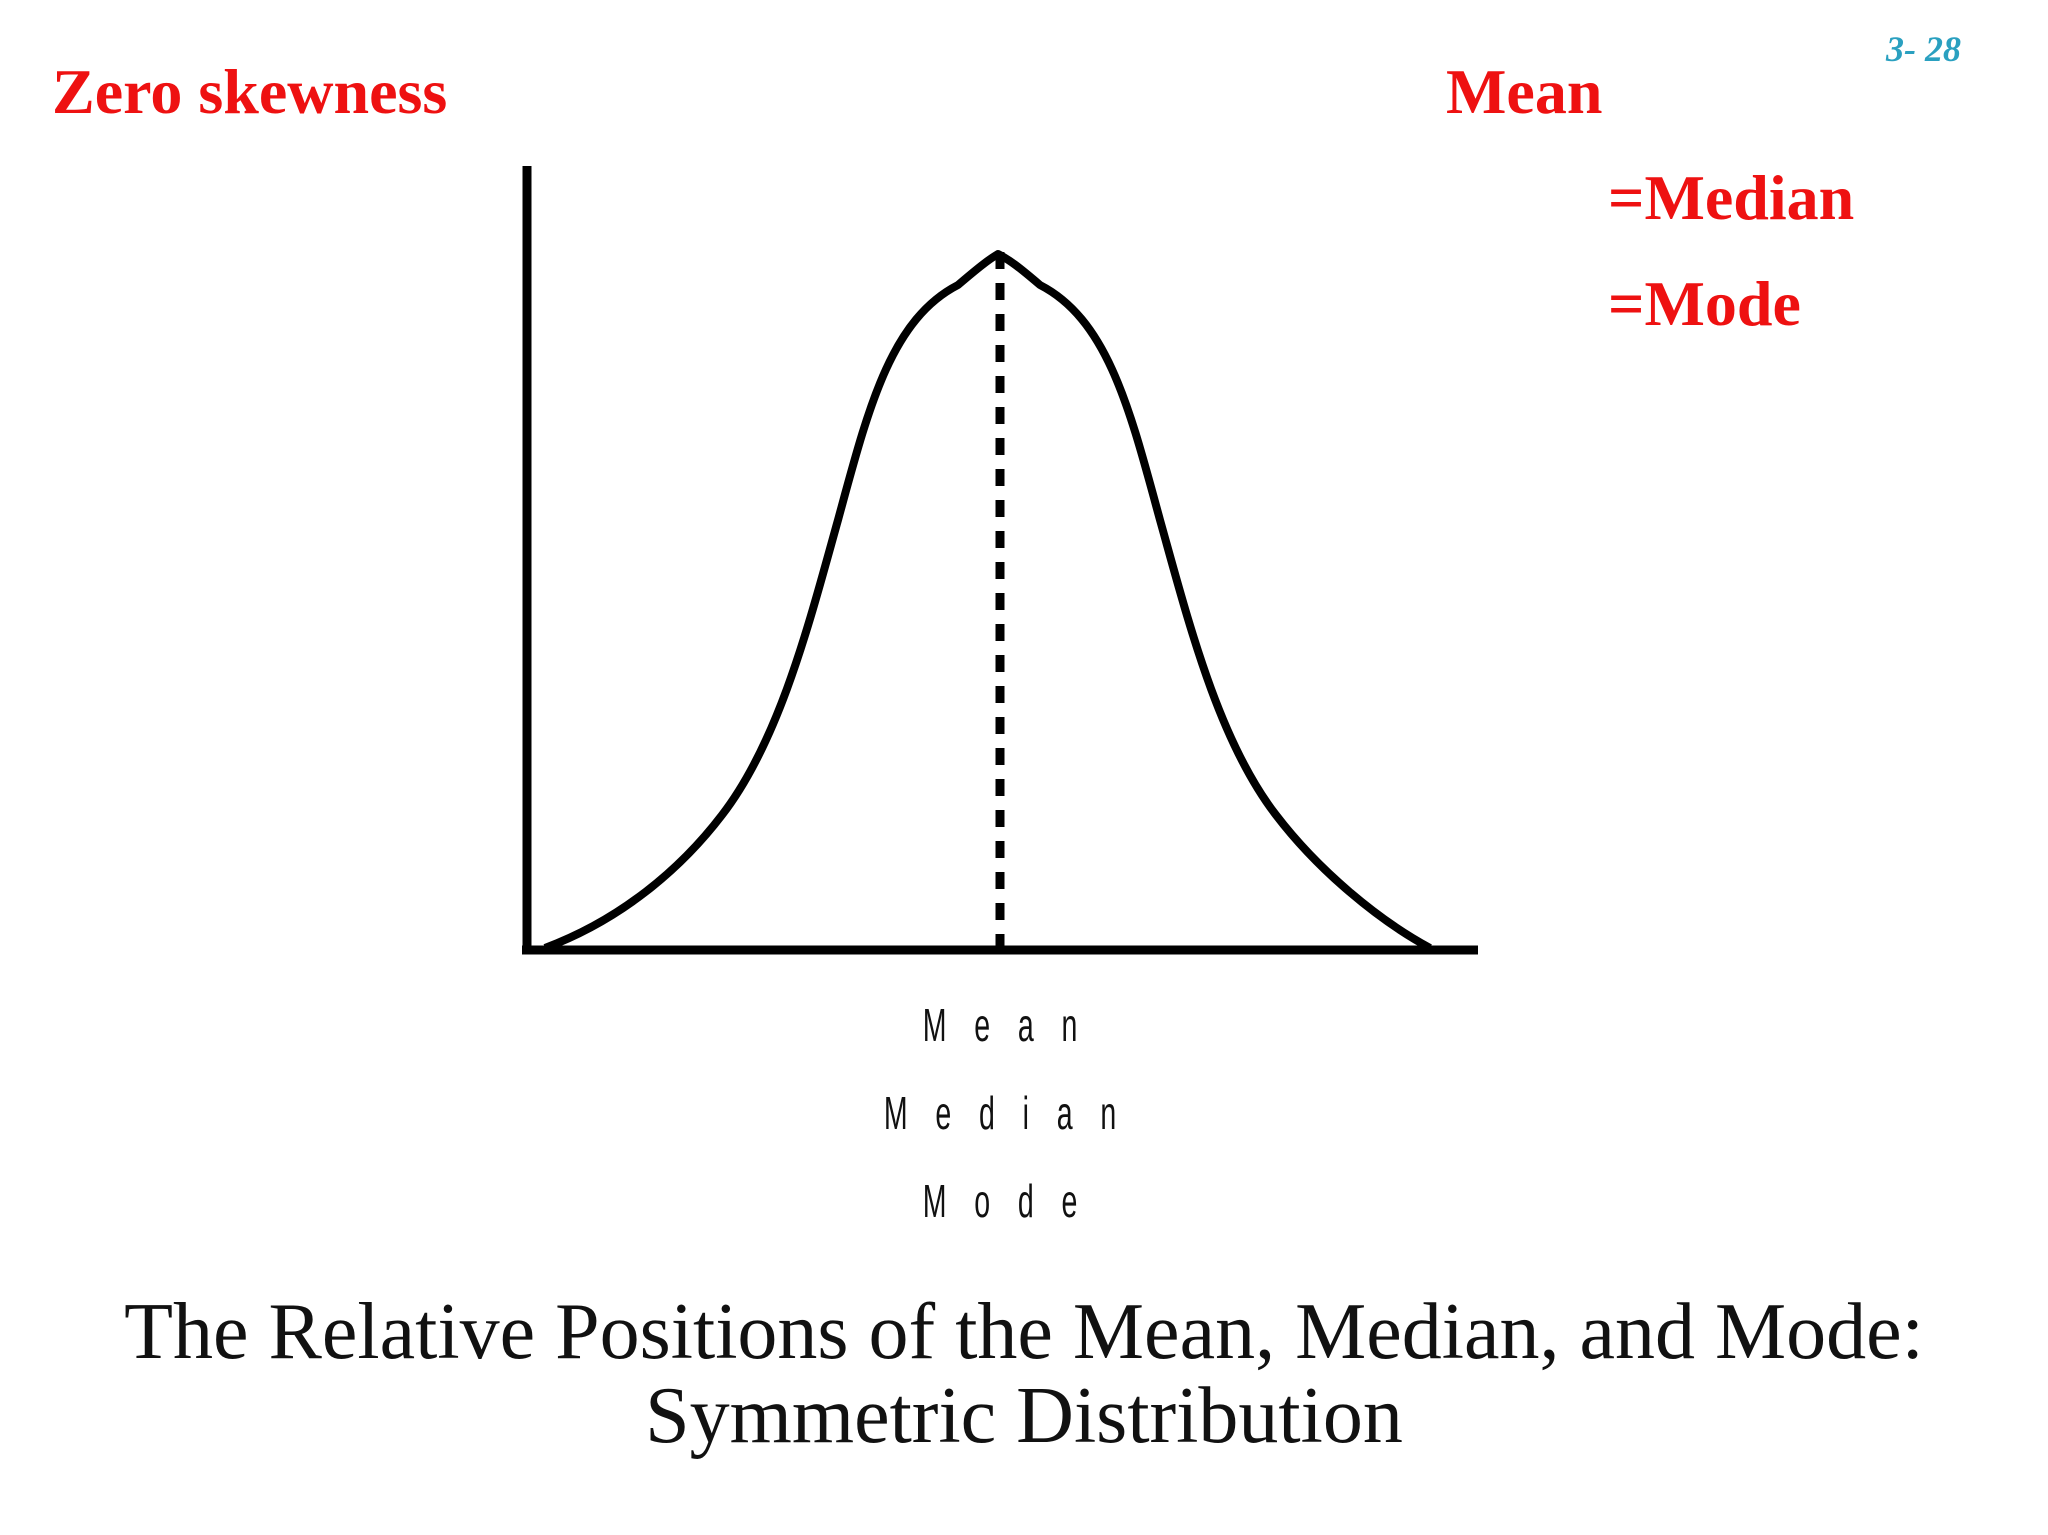 This screenshot has height=1535, width=2048. I want to click on axis-label-median: M e d i a n, so click(1005, 1113).